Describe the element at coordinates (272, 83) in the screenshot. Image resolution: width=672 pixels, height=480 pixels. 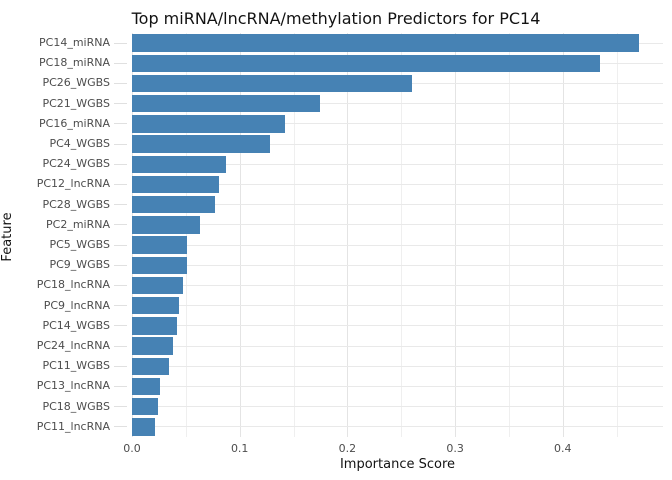
I see `bar-PC26_WGBS` at that location.